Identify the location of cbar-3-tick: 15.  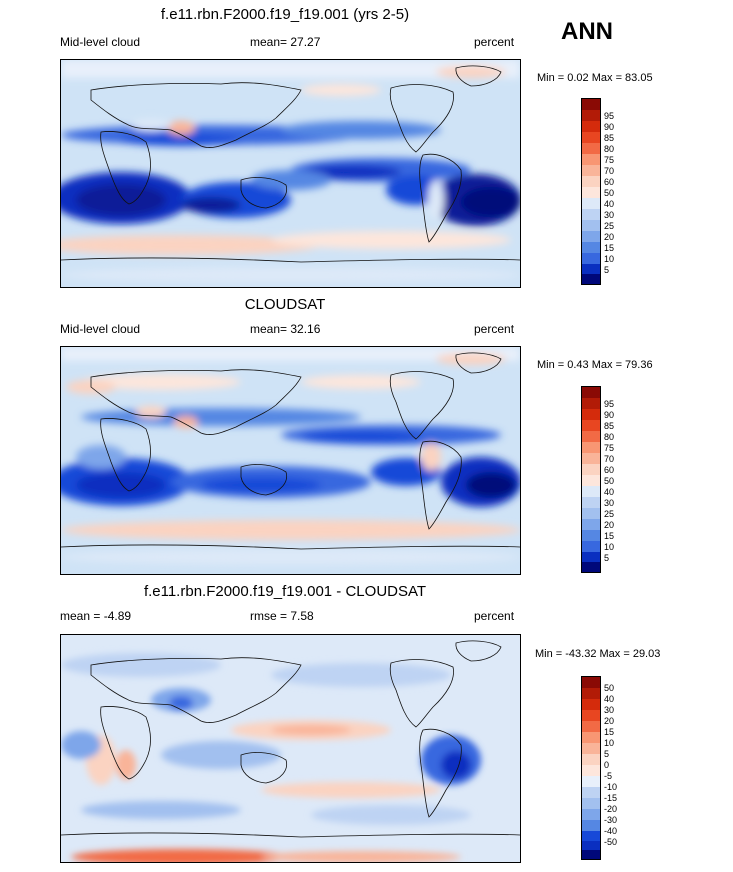
(609, 732).